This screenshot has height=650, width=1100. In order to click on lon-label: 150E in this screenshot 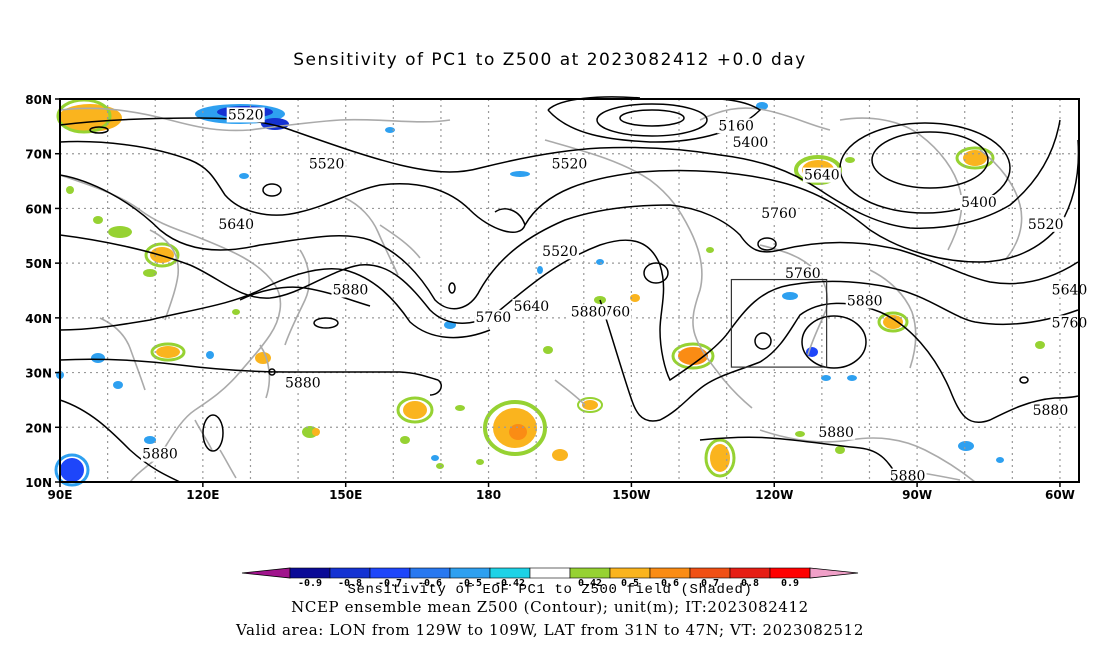, I will do `click(345, 495)`.